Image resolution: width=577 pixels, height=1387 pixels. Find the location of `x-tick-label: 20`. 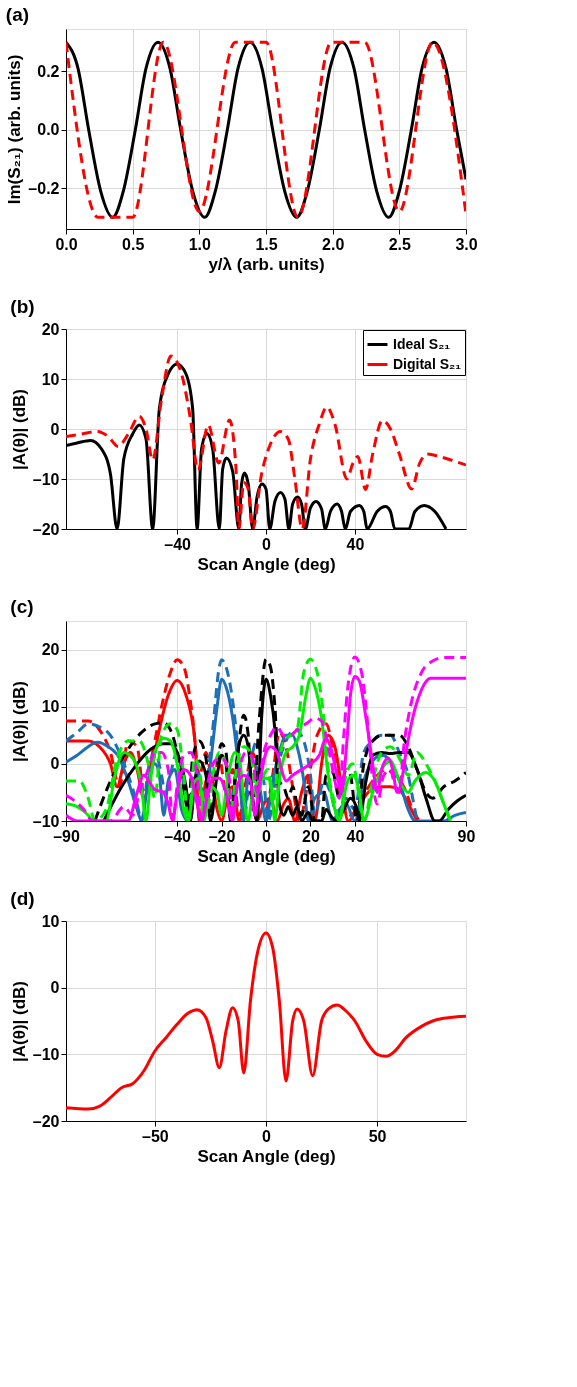

x-tick-label: 20 is located at coordinates (311, 836).